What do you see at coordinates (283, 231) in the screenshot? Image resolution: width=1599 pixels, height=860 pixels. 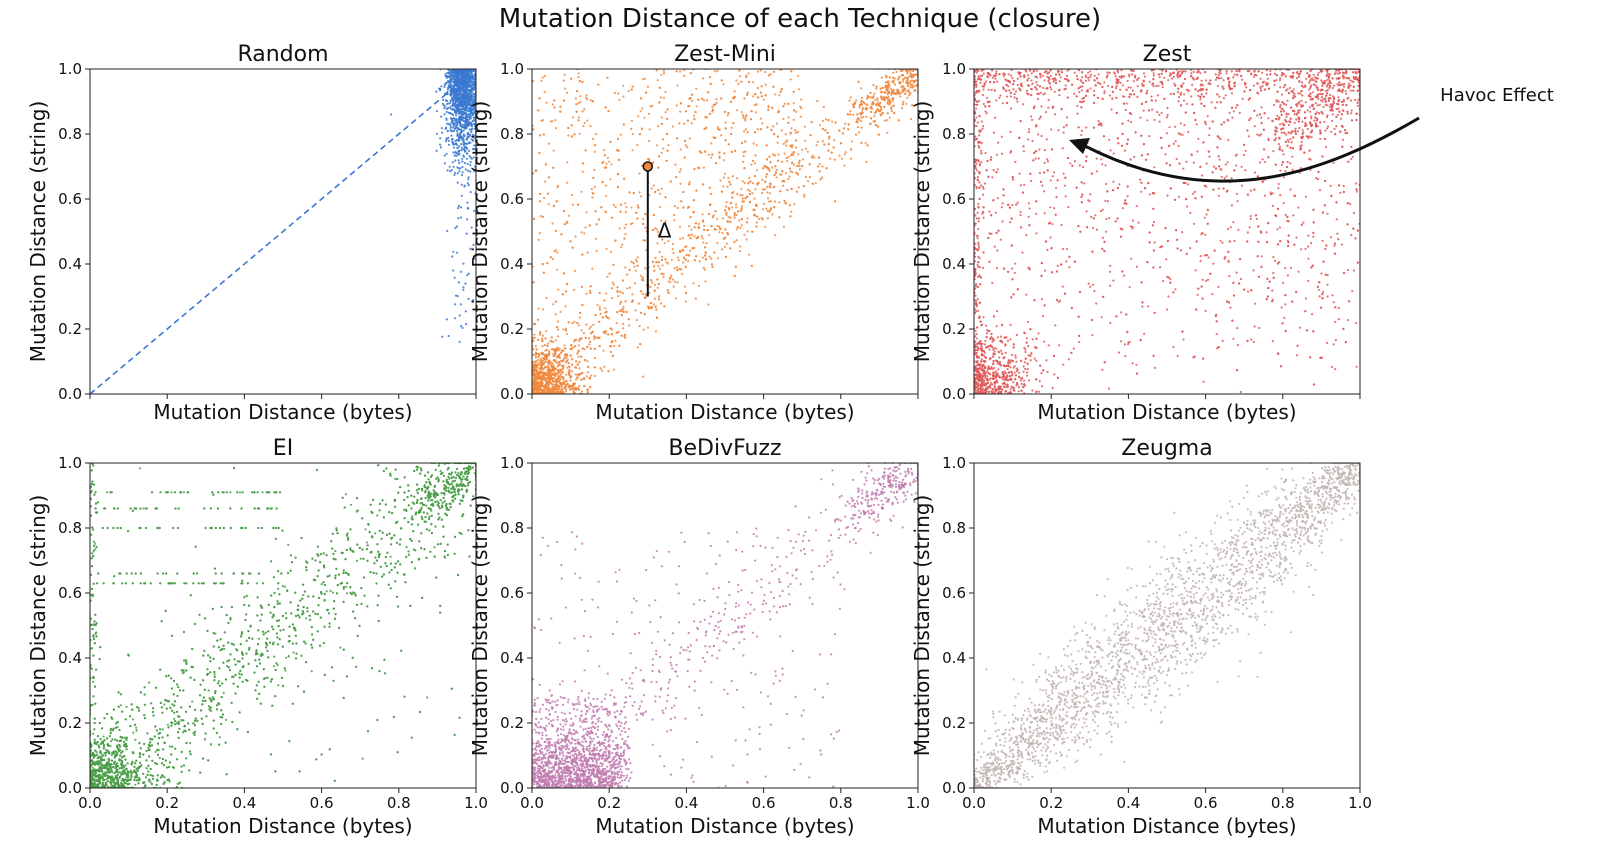 I see `plot-frame` at bounding box center [283, 231].